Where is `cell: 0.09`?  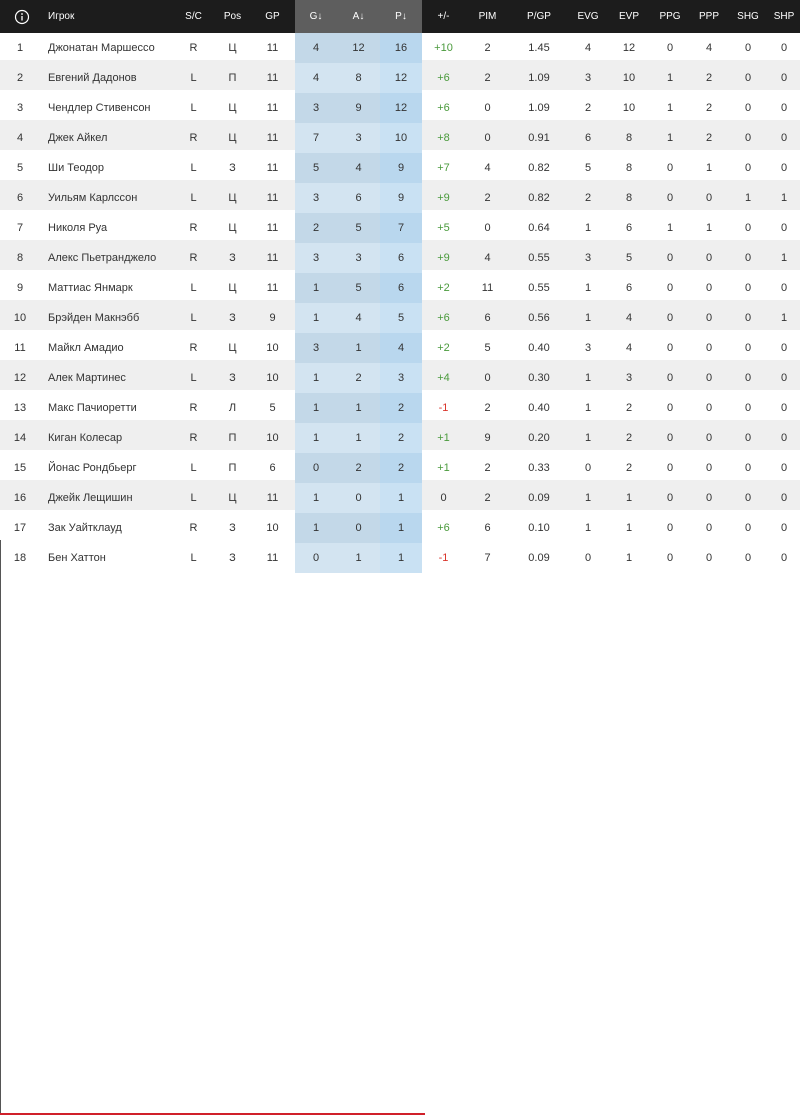
cell: 0.09 is located at coordinates (539, 558).